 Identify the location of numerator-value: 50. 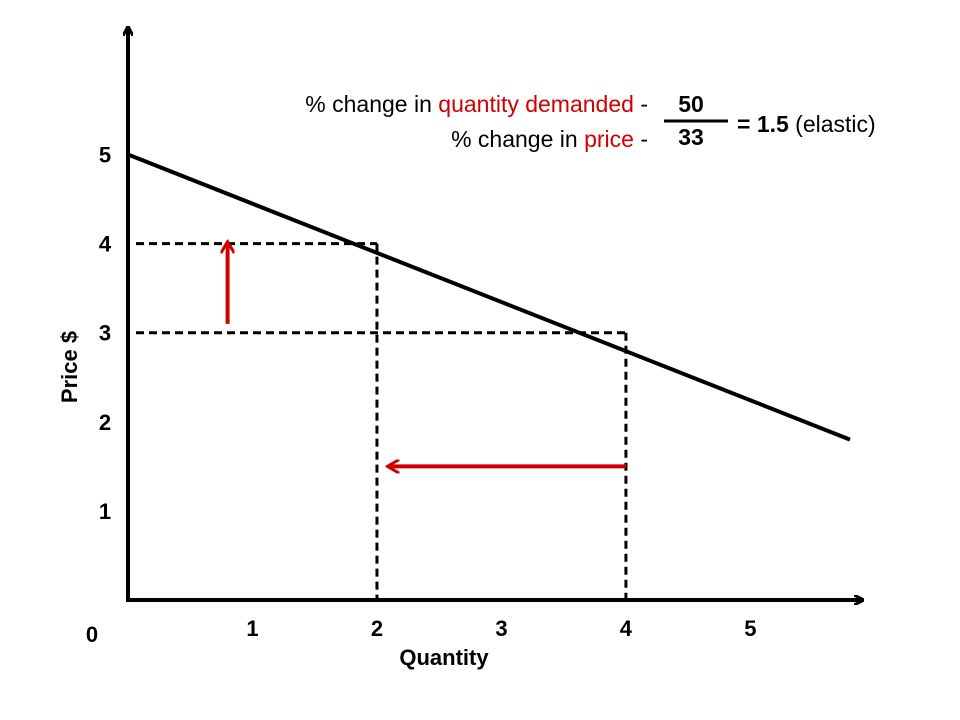
(691, 104).